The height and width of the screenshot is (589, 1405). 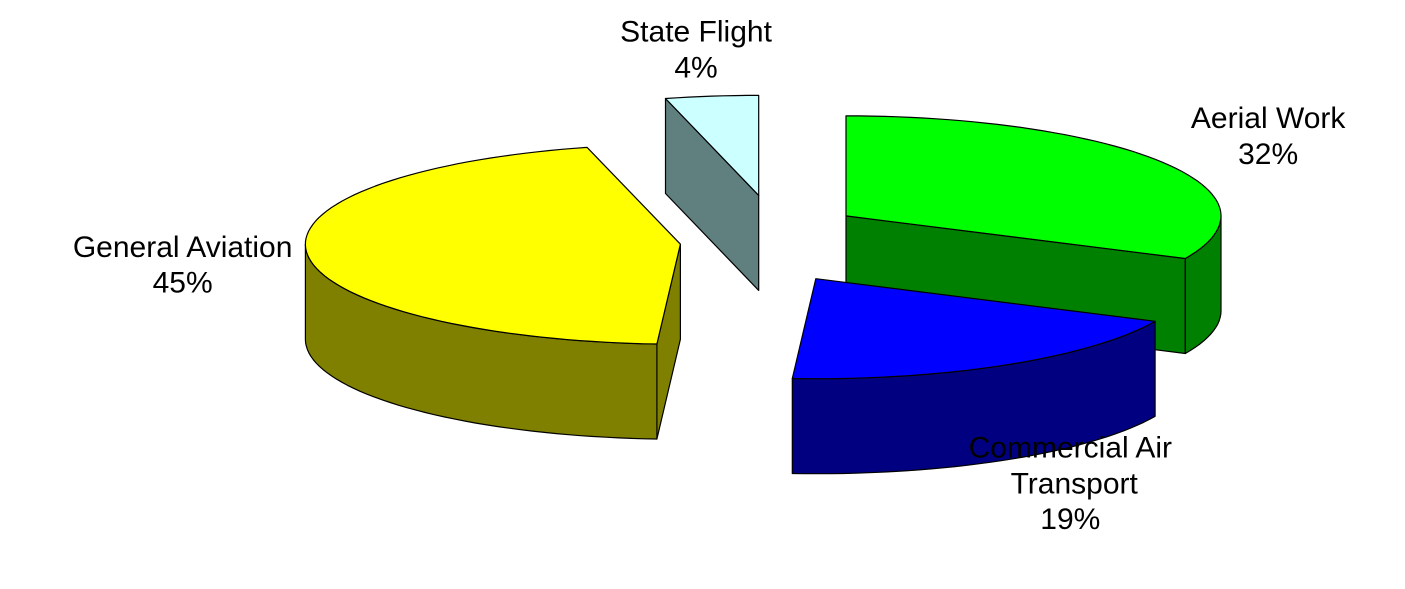 What do you see at coordinates (1071, 483) in the screenshot?
I see `slice-label-line: Transport` at bounding box center [1071, 483].